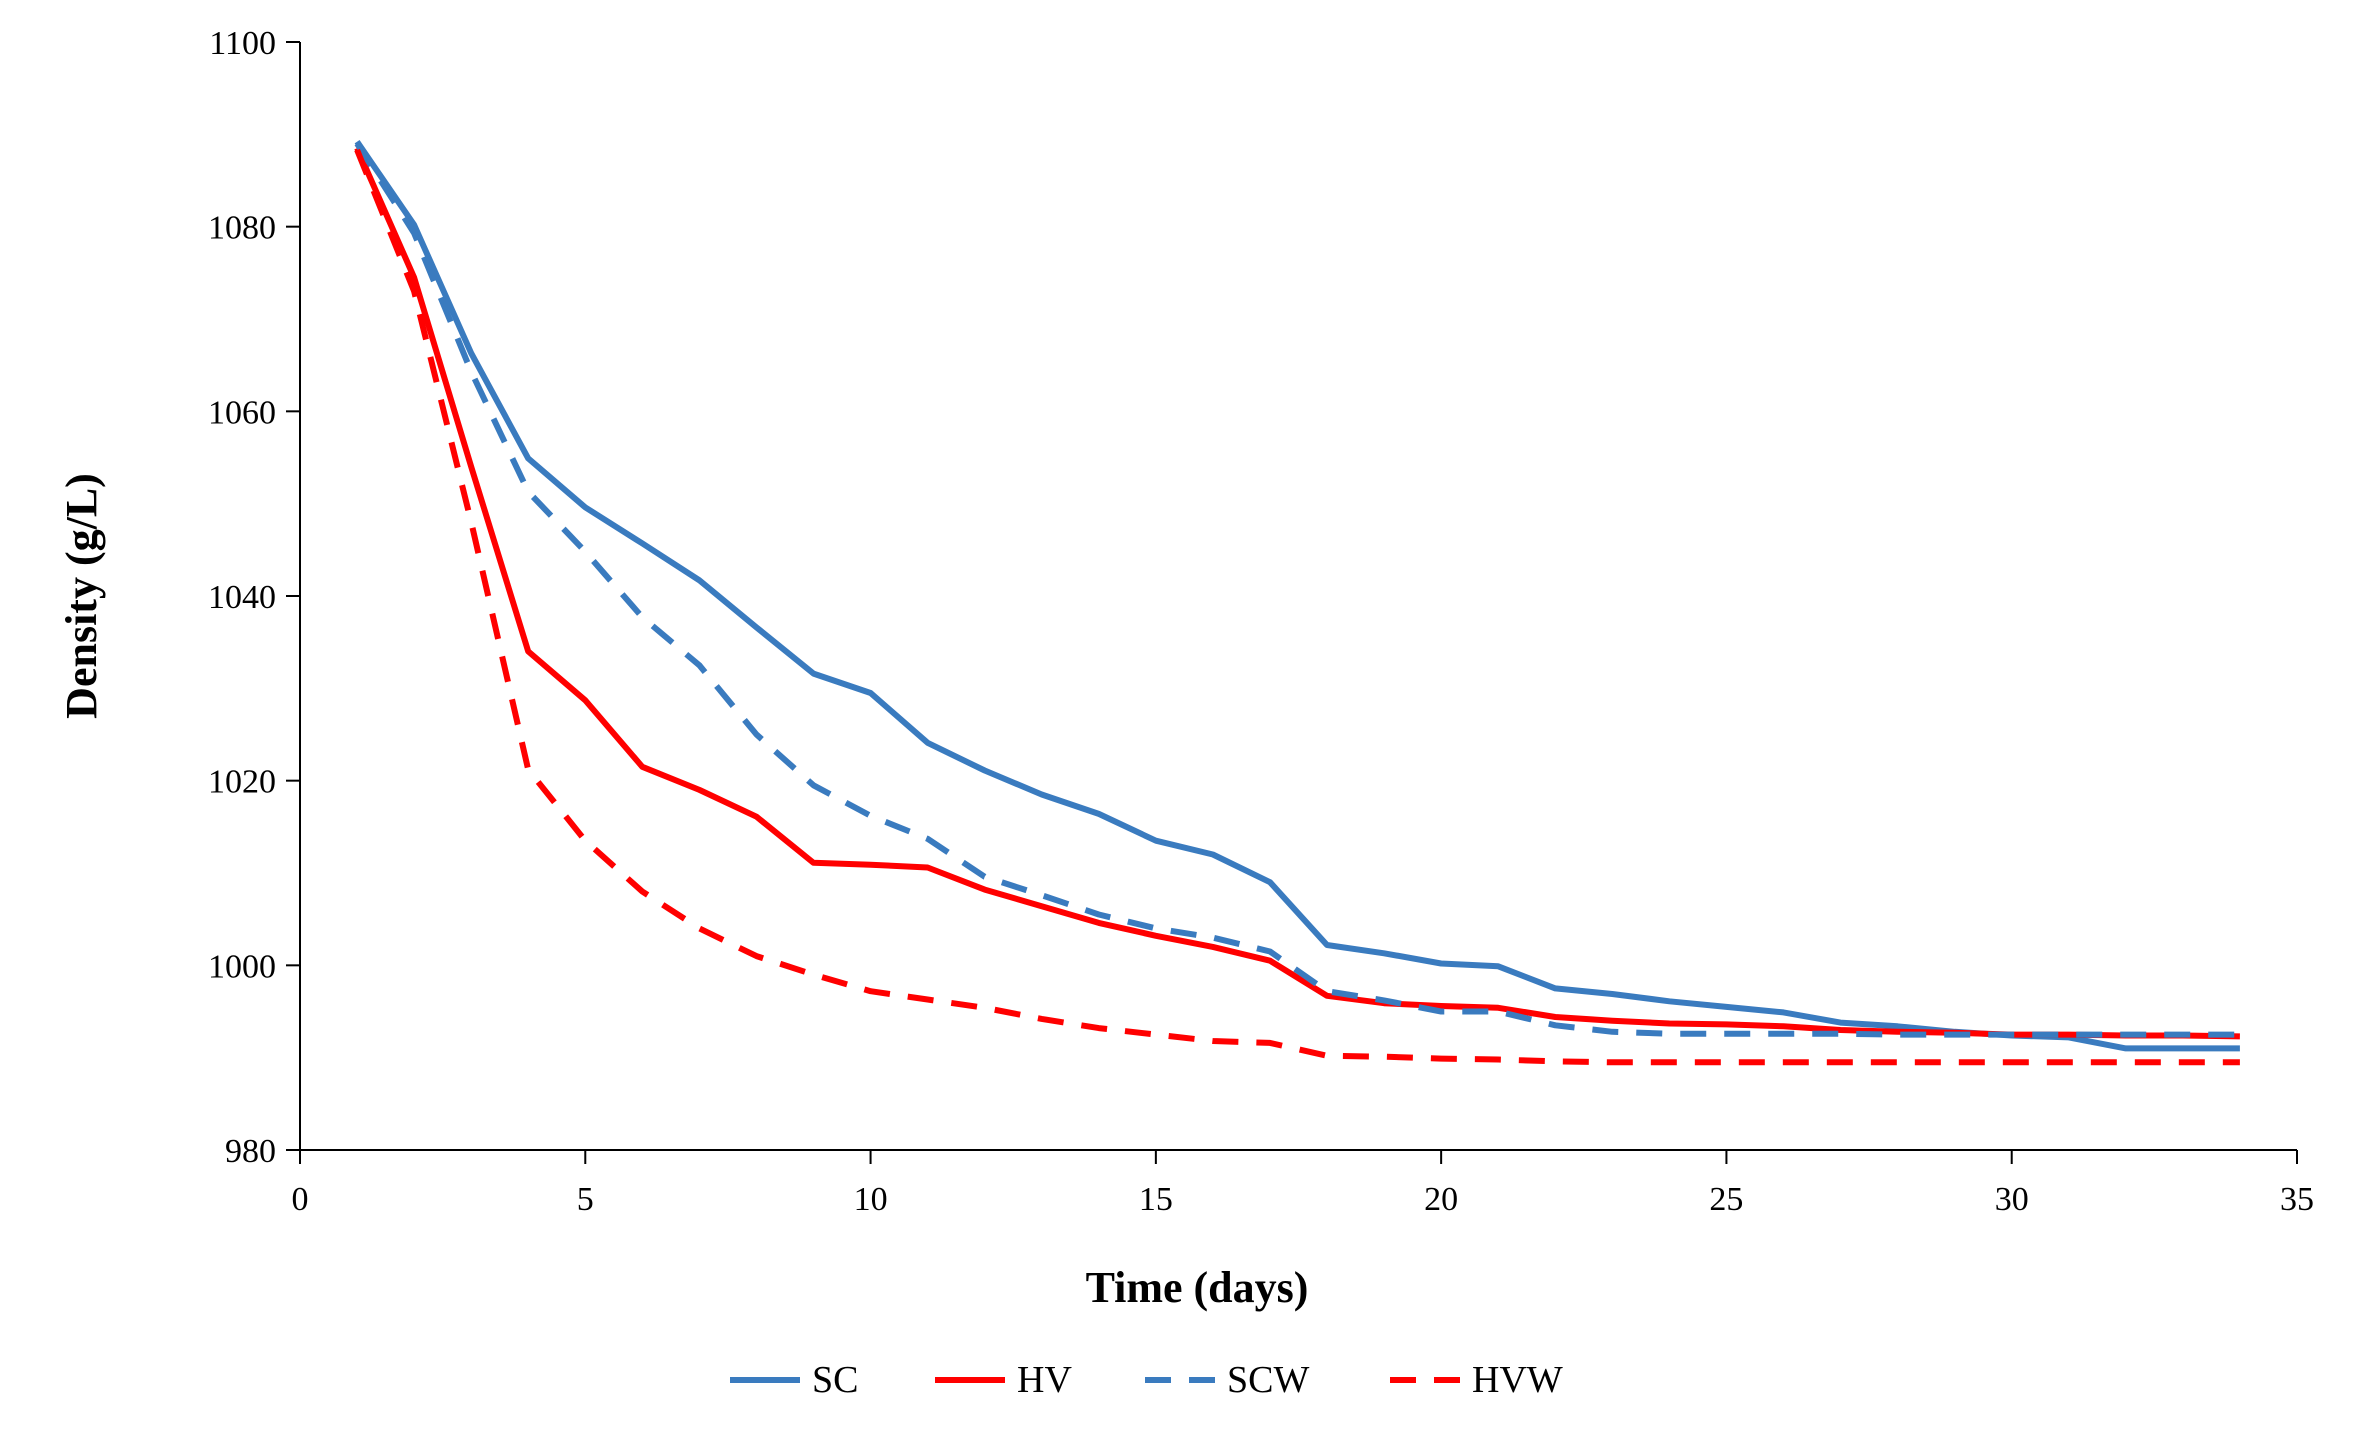 The height and width of the screenshot is (1447, 2354). I want to click on y-tick-label: 1040, so click(242, 597).